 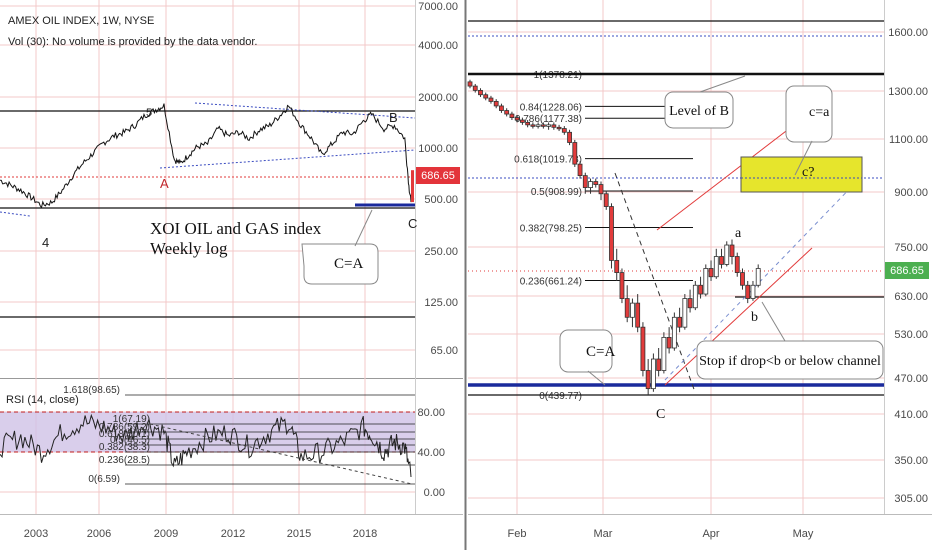 What do you see at coordinates (908, 33) in the screenshot?
I see `right-price-tick-1600.00: 1600.00` at bounding box center [908, 33].